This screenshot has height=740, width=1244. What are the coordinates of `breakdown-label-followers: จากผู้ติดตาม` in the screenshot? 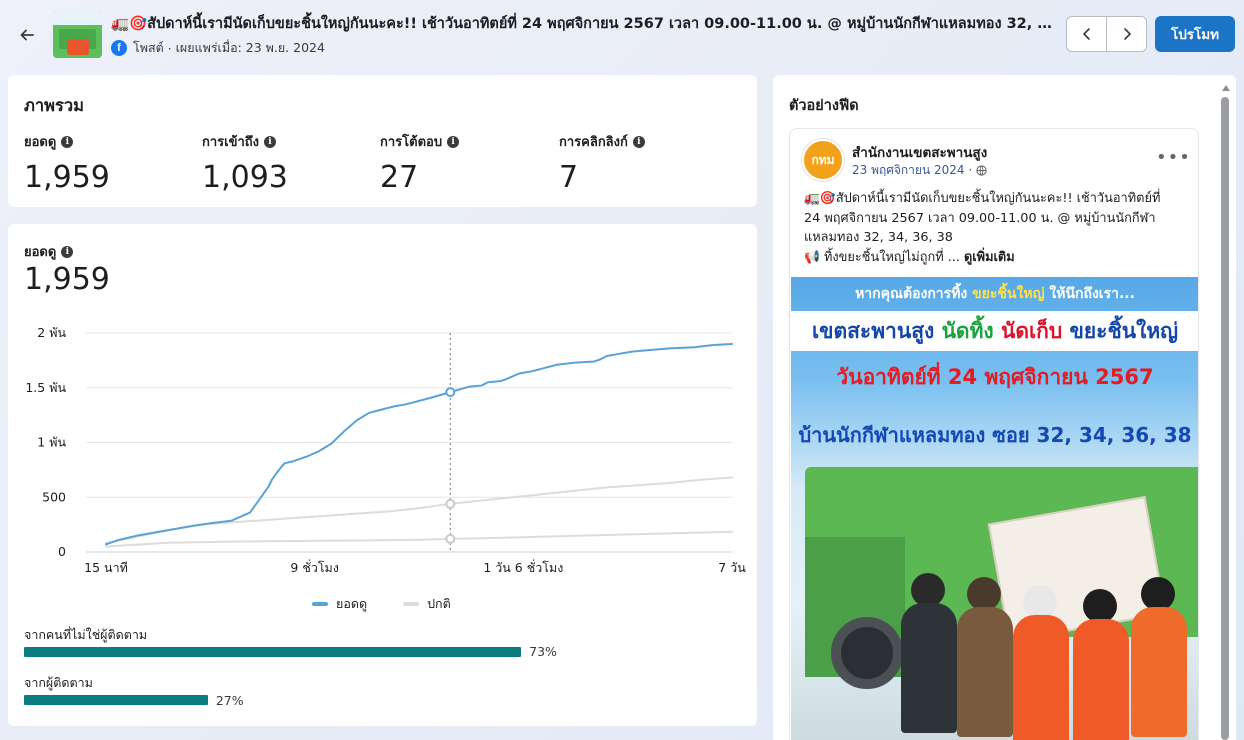 It's located at (58, 682).